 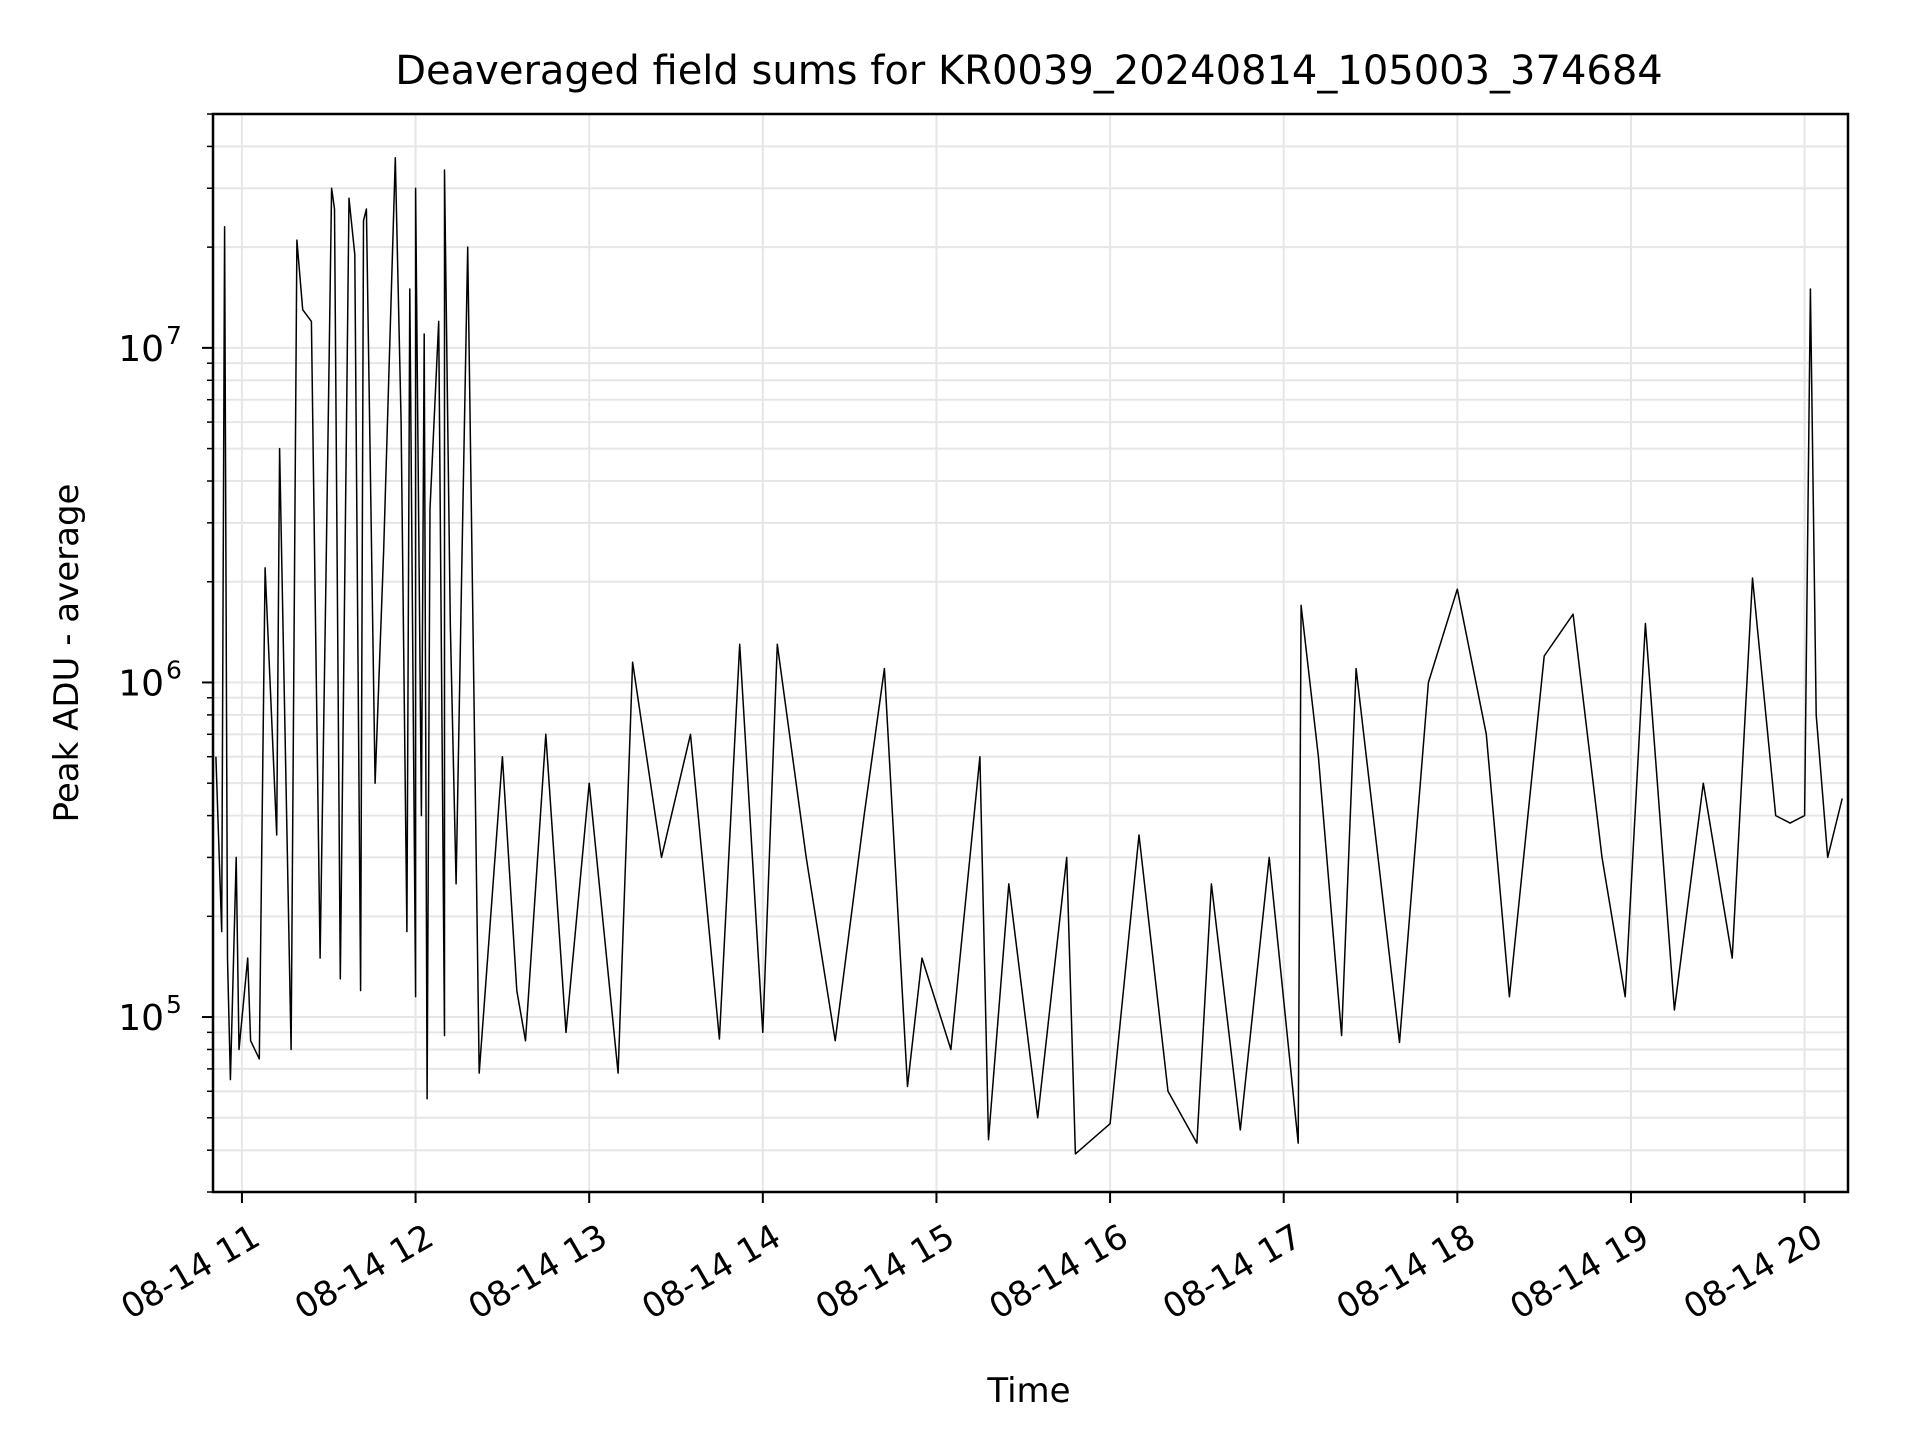 I want to click on y-tick-label-exponent: 7, so click(x=174, y=335).